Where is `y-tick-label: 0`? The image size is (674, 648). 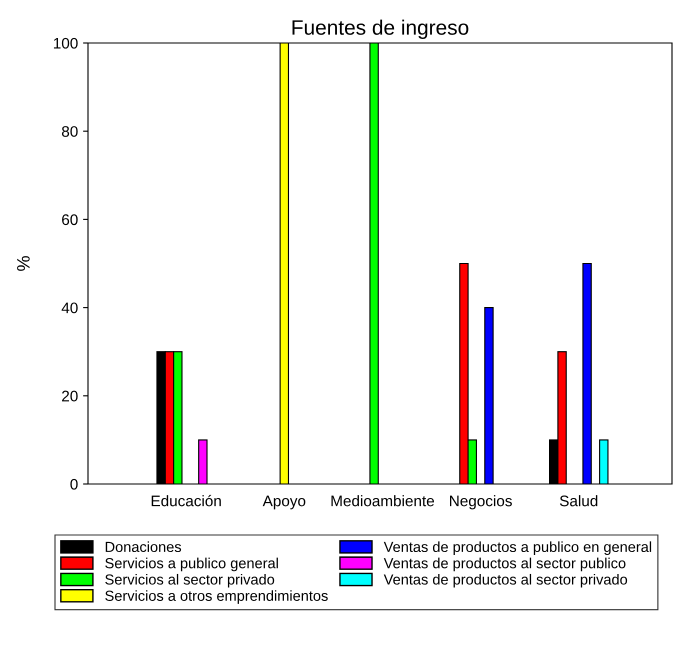
y-tick-label: 0 is located at coordinates (74, 484).